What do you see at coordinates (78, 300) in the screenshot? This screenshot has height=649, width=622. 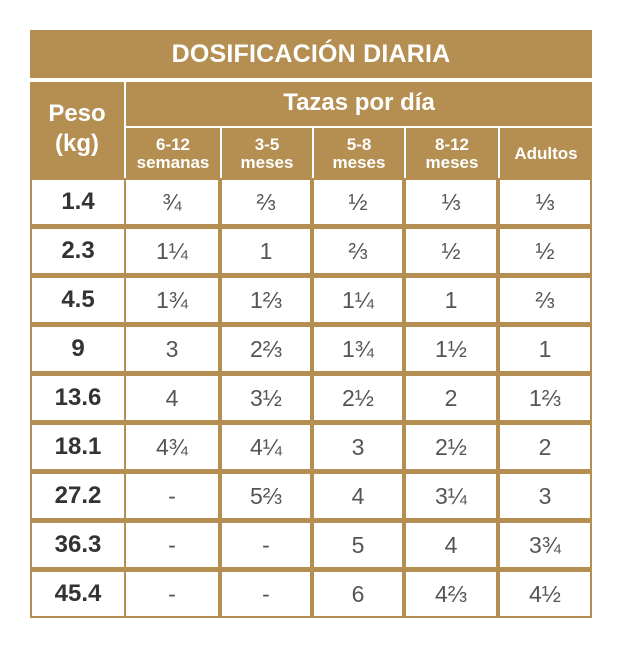 I see `peso-cell: 4.5` at bounding box center [78, 300].